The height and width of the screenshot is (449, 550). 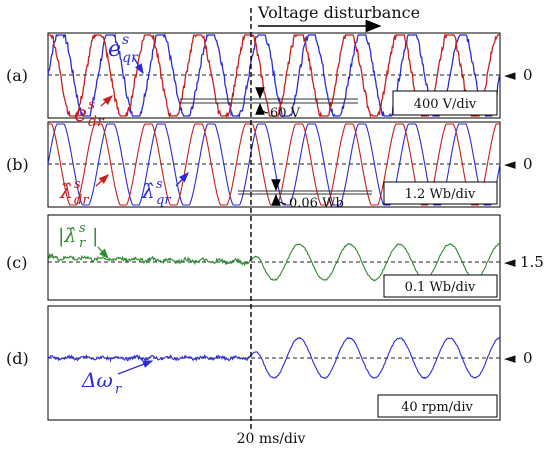 I want to click on label-lambda-dr: λ̂ s dr, so click(x=74, y=192).